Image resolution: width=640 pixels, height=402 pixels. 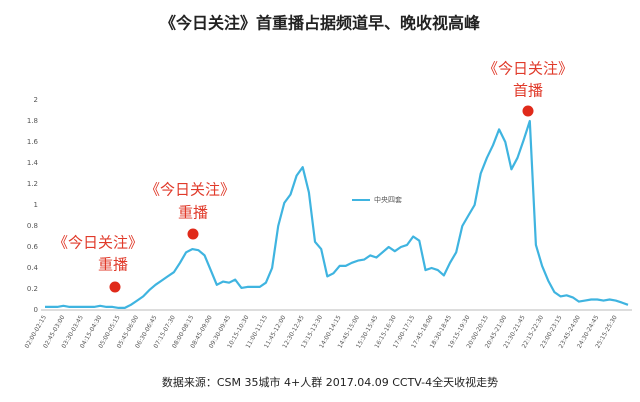 I want to click on y-tick-label: 1.6, so click(x=33, y=142).